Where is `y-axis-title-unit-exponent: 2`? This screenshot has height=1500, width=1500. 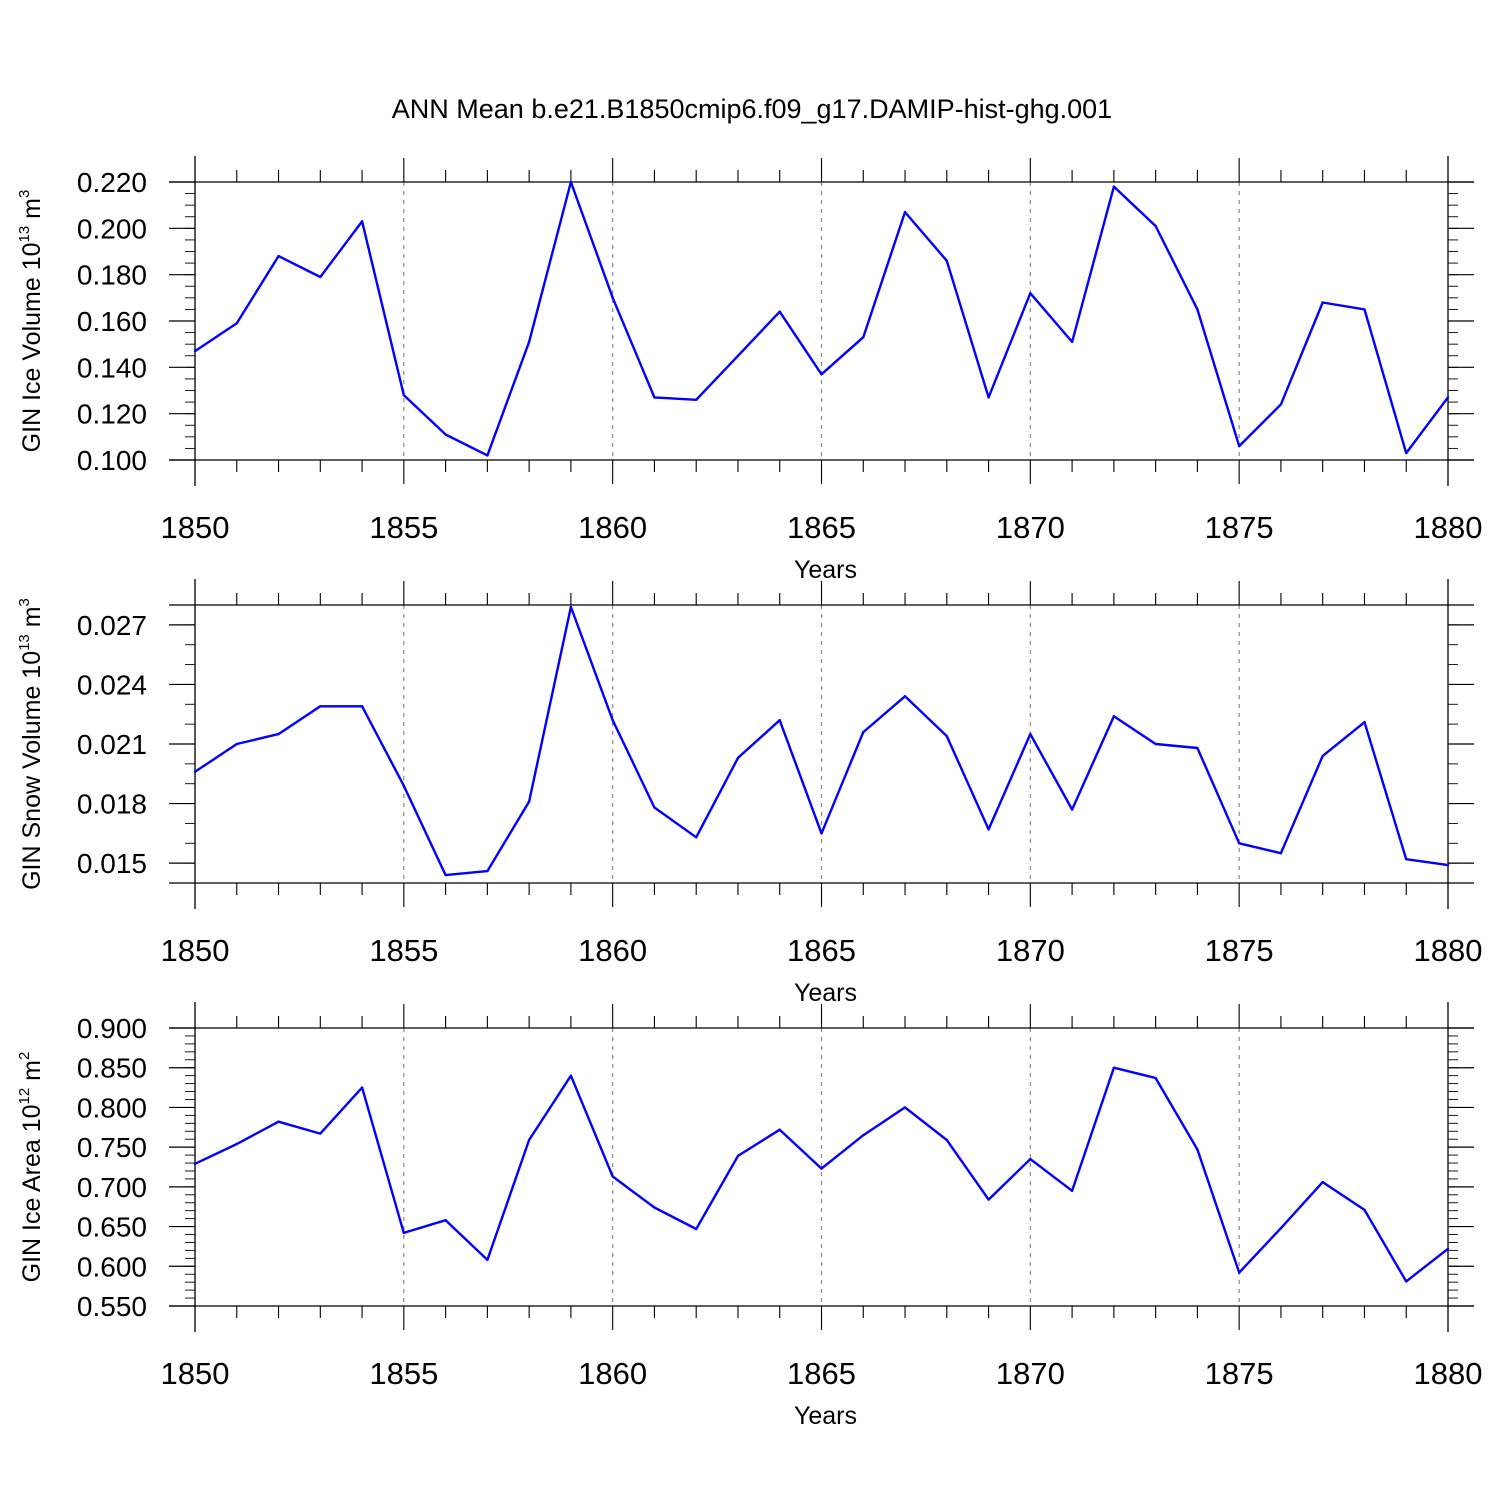
y-axis-title-unit-exponent: 2 is located at coordinates (24, 1056).